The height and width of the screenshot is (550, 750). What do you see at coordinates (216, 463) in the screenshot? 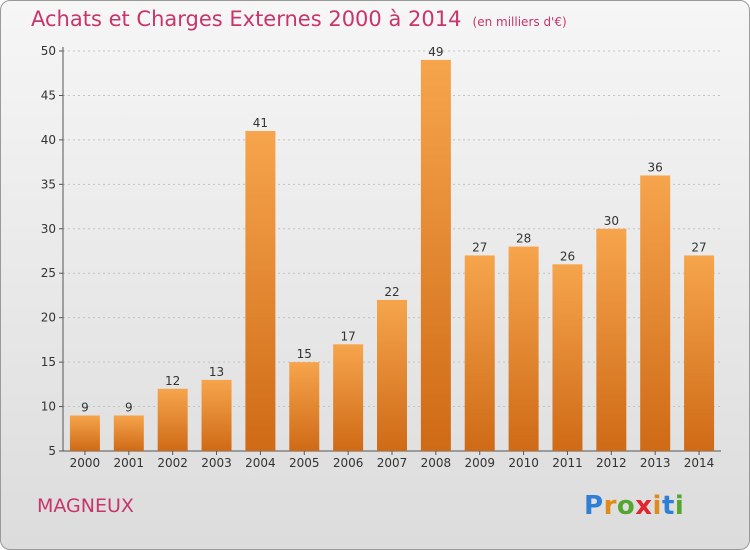
I see `x-tick-label: 2003` at bounding box center [216, 463].